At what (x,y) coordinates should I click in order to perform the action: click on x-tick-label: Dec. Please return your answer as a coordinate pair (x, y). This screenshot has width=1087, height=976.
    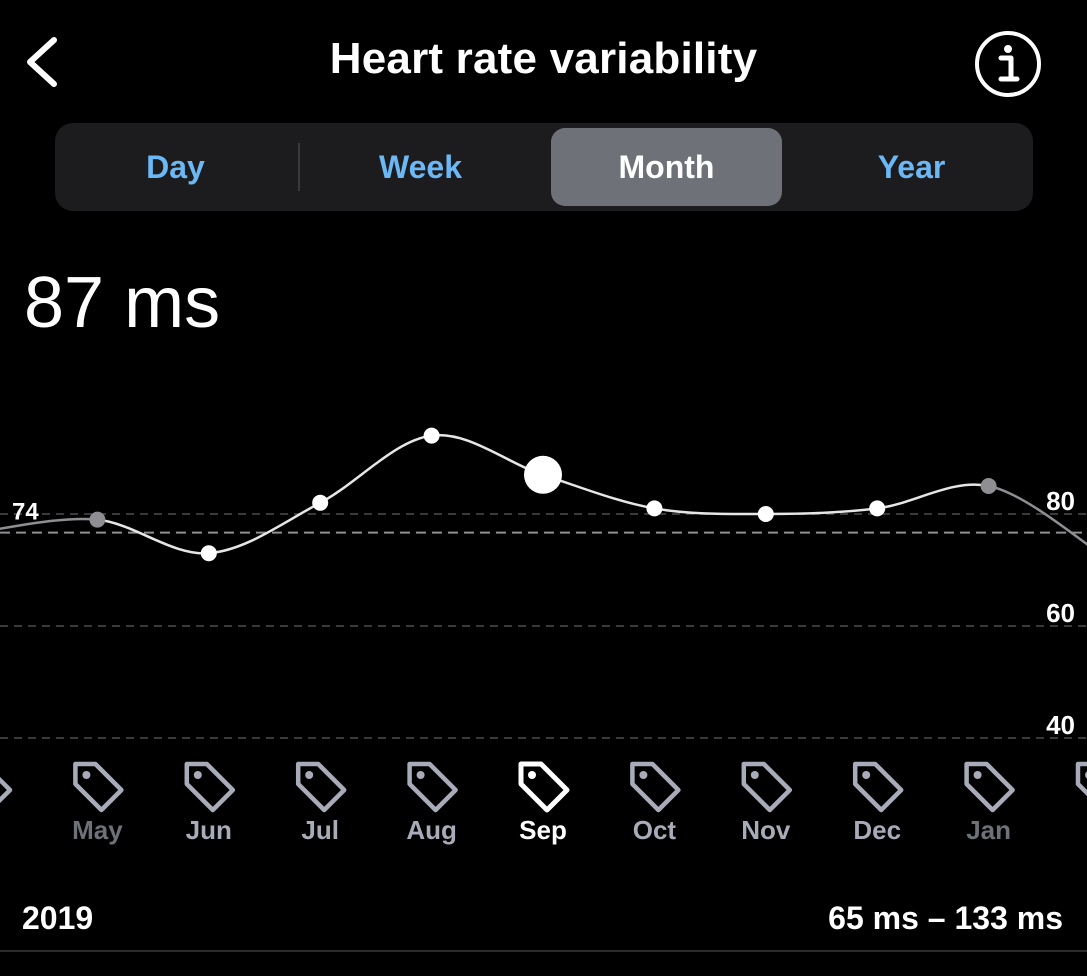
    Looking at the image, I should click on (877, 830).